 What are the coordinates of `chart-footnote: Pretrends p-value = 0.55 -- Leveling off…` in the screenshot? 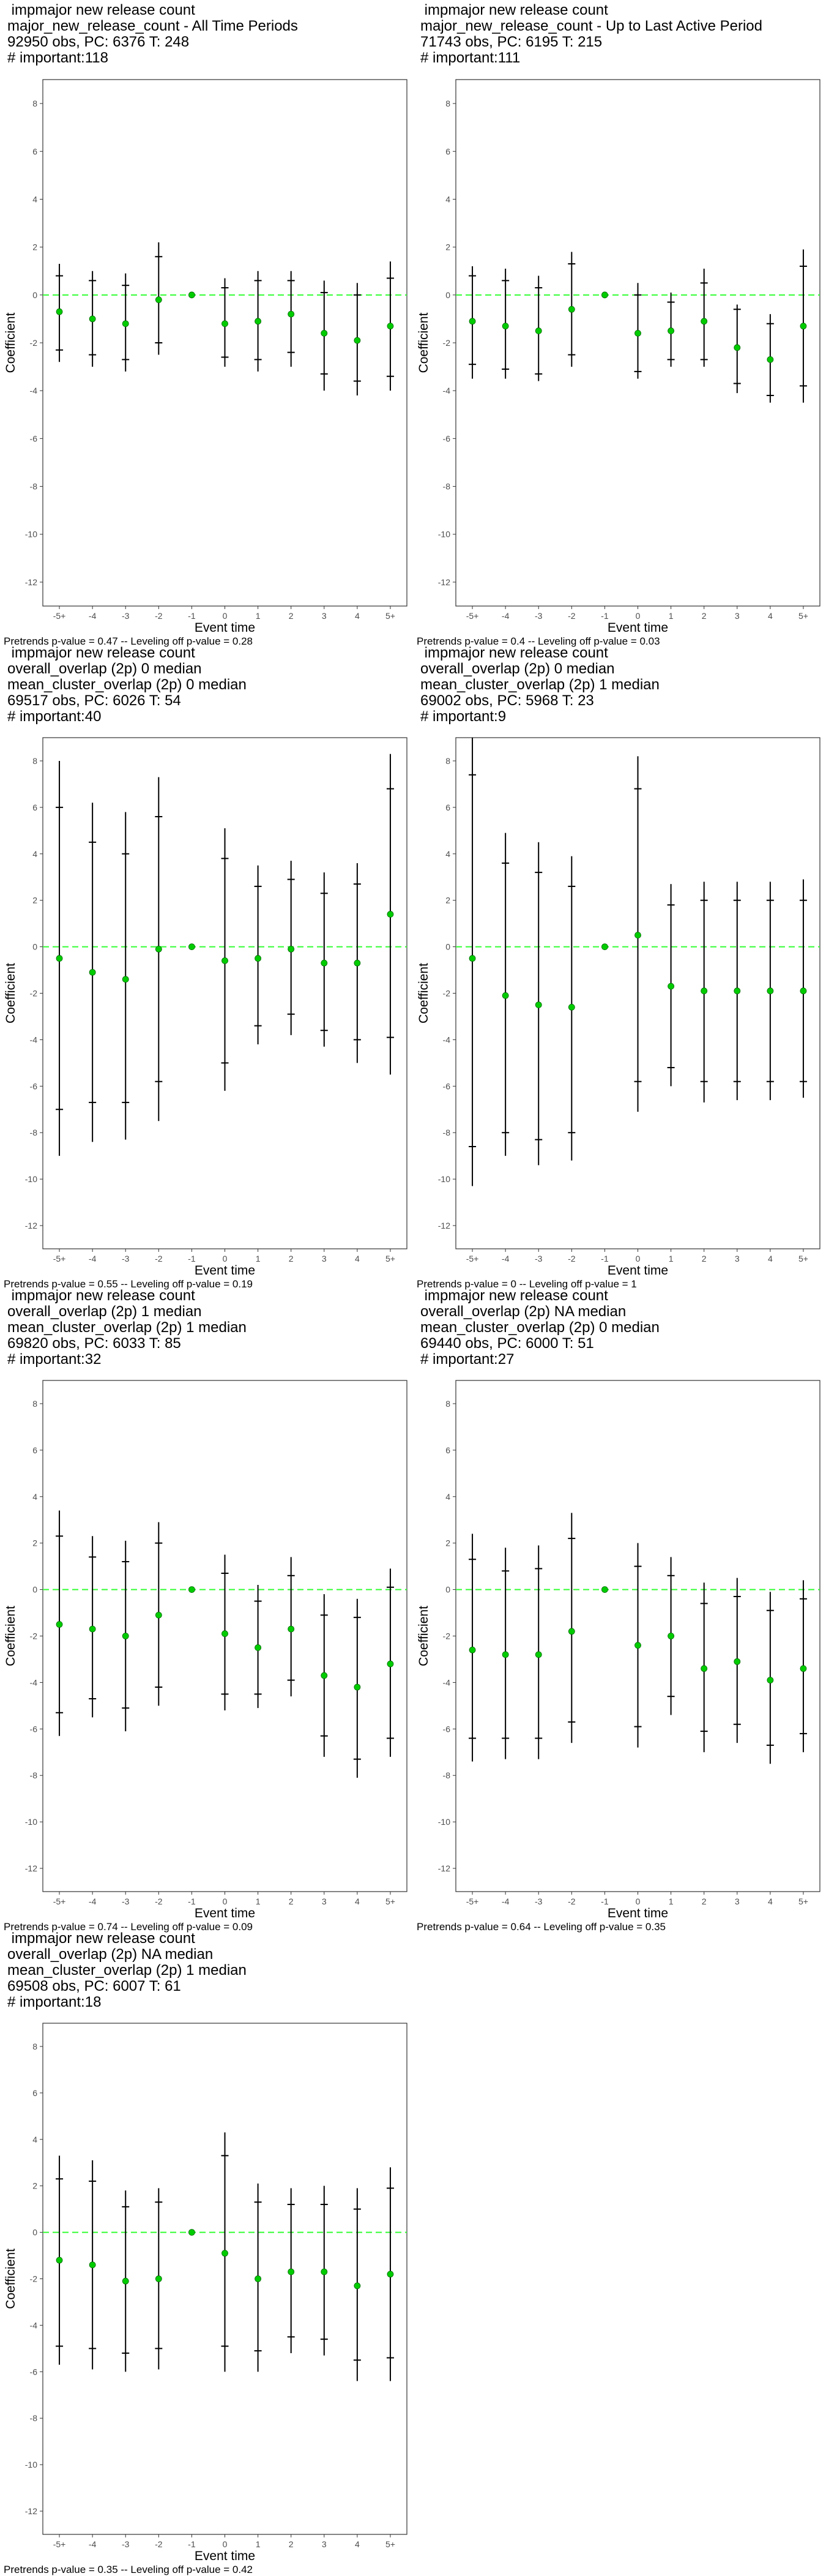 It's located at (128, 1284).